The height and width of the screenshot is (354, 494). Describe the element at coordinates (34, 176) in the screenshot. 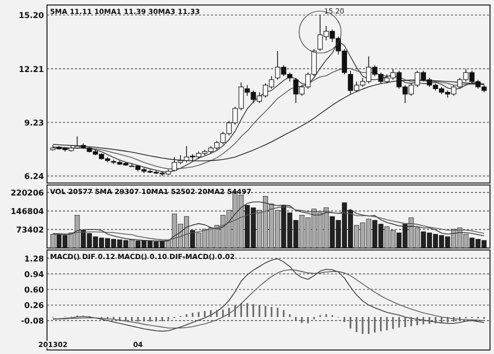

I see `y-tick-label: 6.24` at that location.